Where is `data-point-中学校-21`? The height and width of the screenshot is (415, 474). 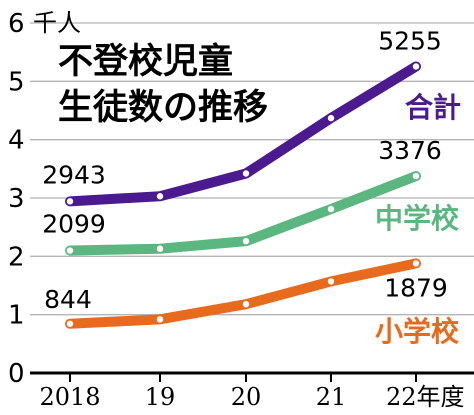 data-point-中学校-21 is located at coordinates (331, 209).